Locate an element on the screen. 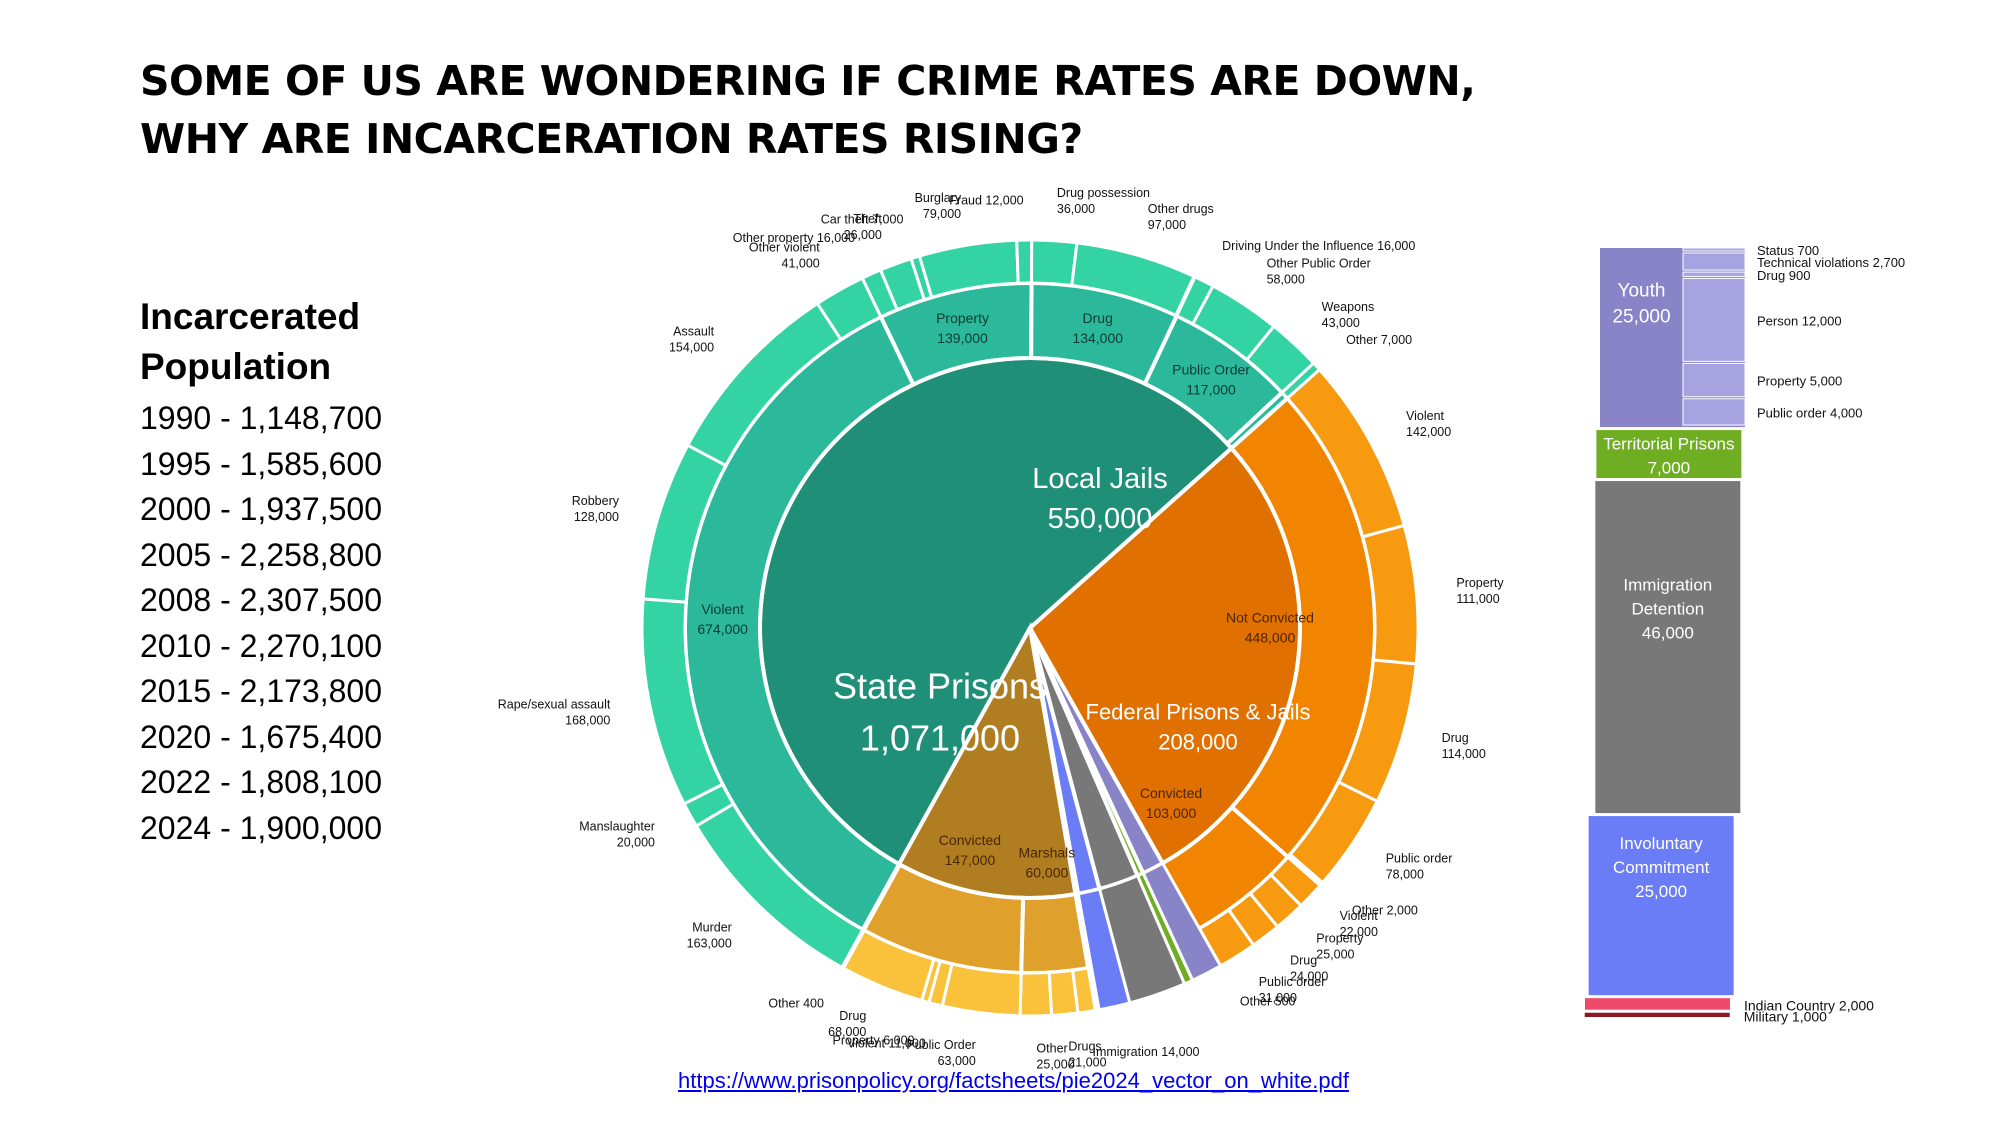  local-jails-label: Local Jails 550,000 is located at coordinates (1099, 499).